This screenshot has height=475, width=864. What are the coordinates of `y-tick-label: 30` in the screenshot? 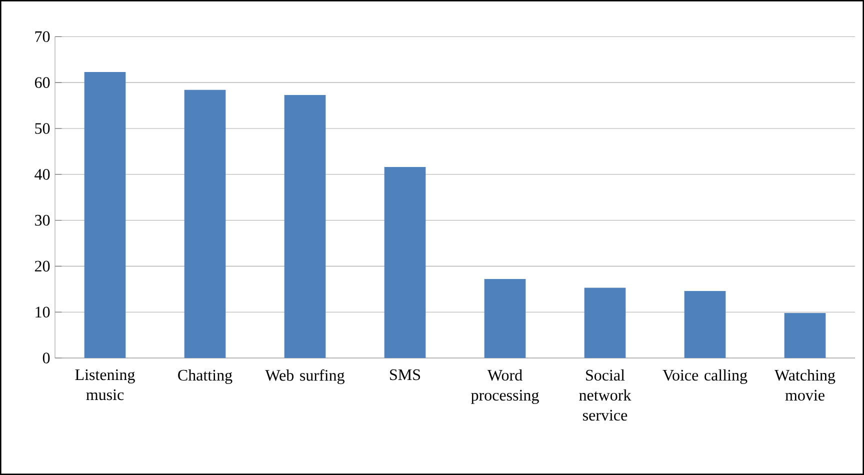 It's located at (42, 220).